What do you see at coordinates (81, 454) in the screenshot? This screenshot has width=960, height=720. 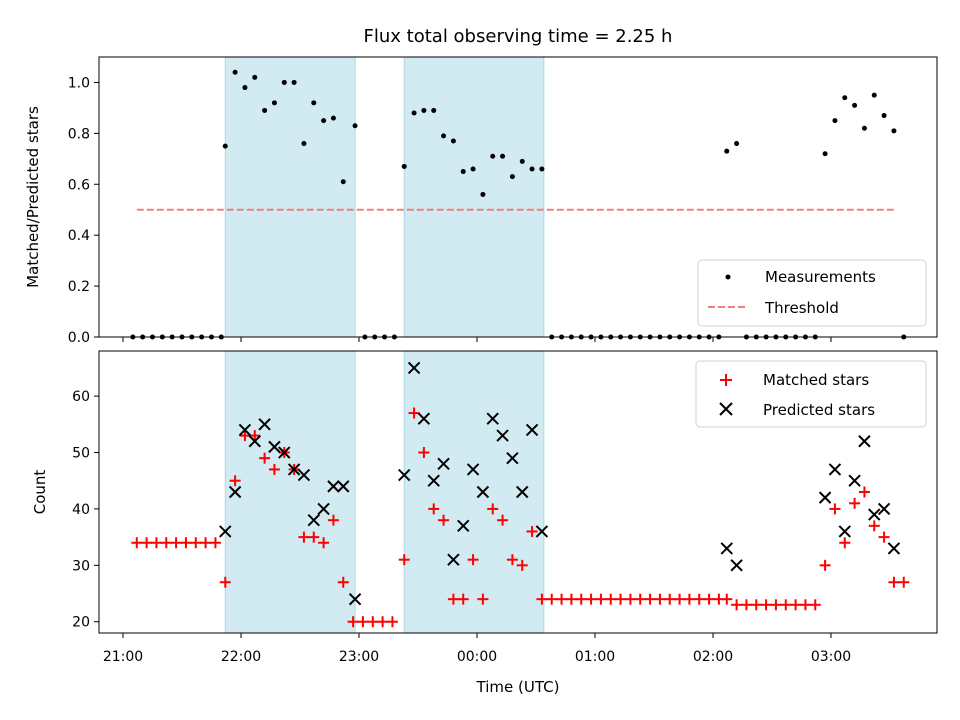 I see `count-y-tick-label: 50` at bounding box center [81, 454].